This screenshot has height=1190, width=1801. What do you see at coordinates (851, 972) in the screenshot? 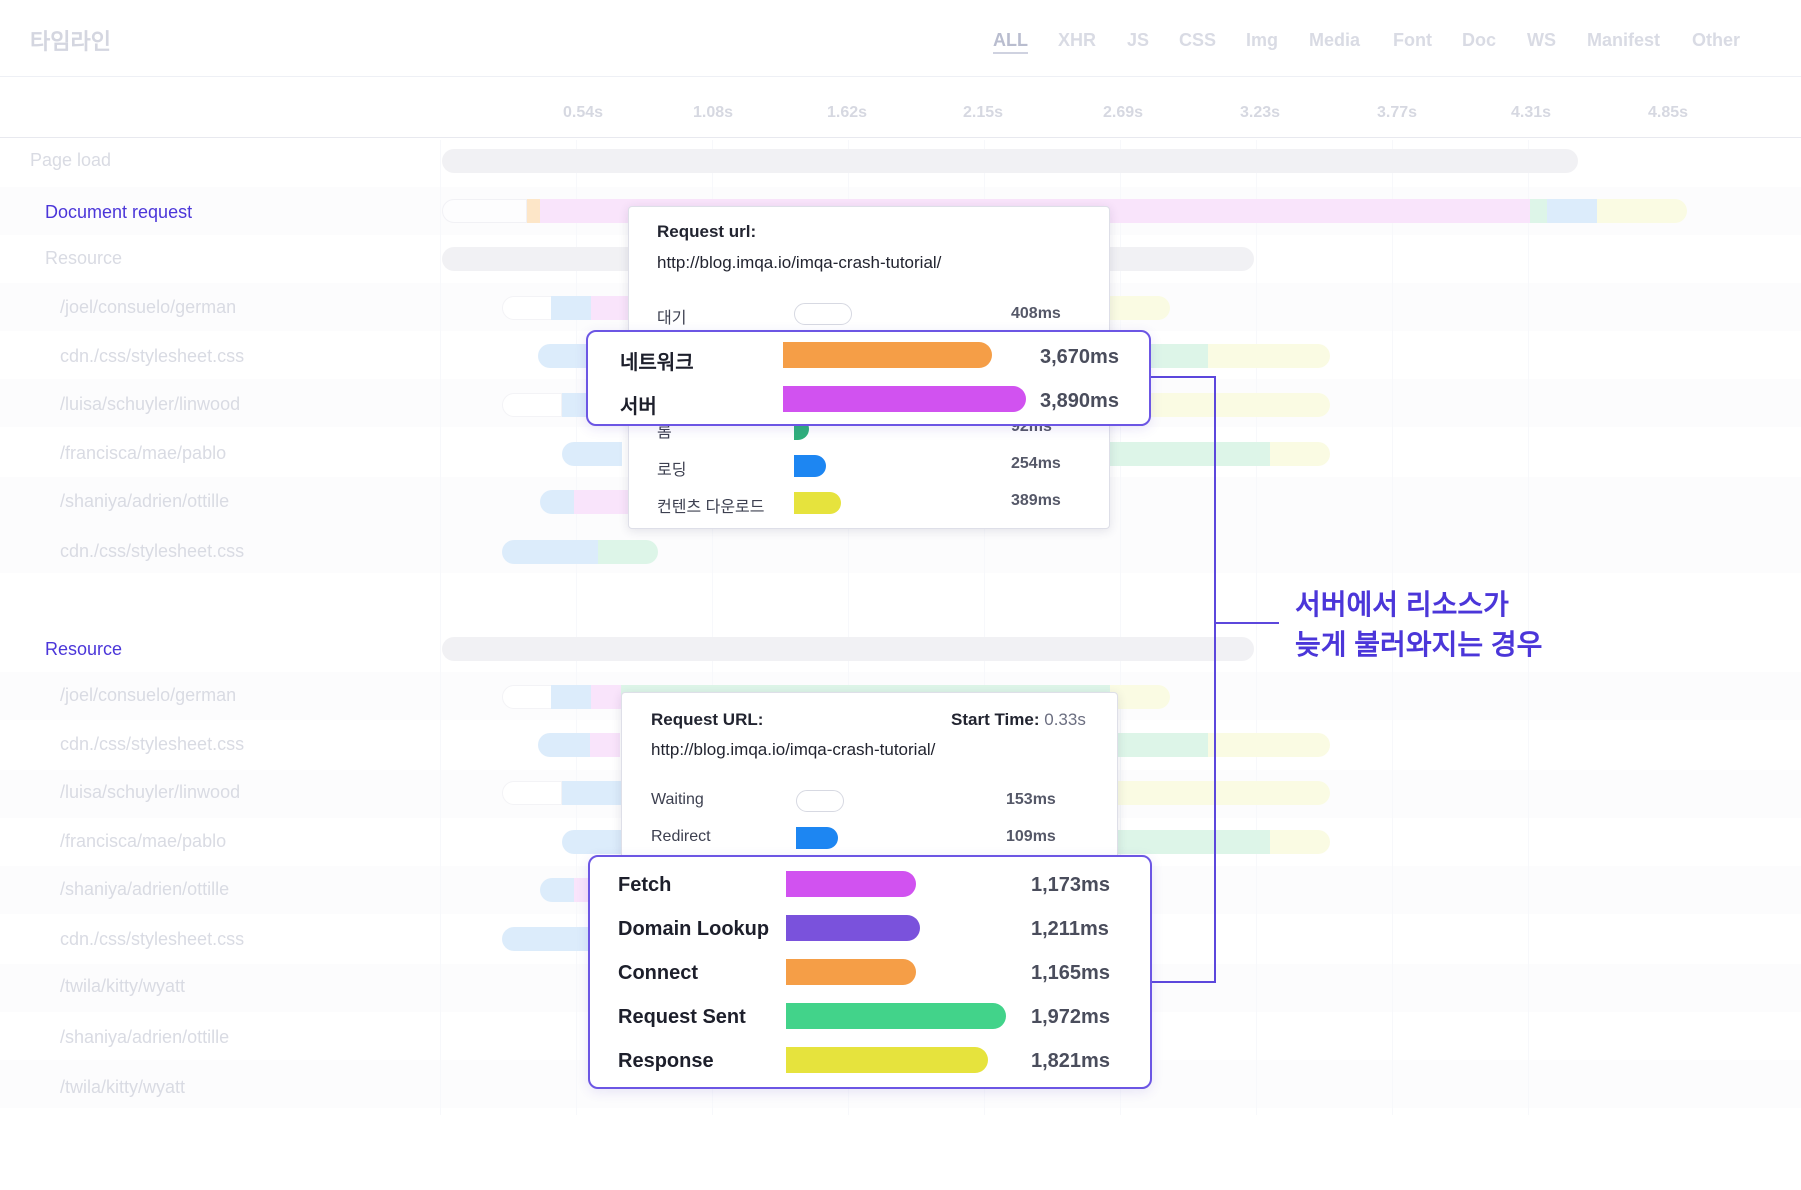
I see `highlight-bar-connect` at bounding box center [851, 972].